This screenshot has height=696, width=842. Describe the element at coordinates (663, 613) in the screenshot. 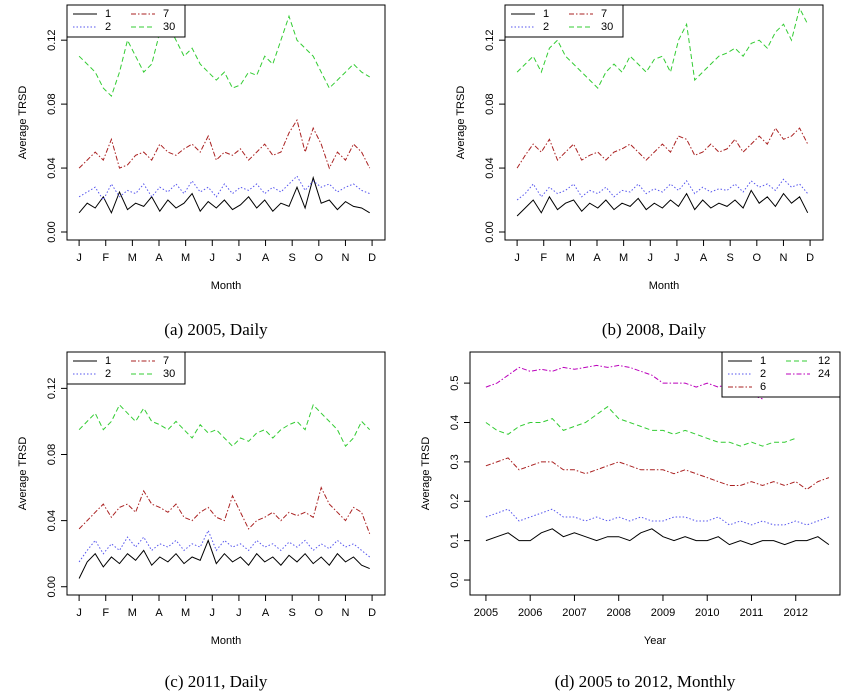

I see `x-tick-label: 2009` at that location.